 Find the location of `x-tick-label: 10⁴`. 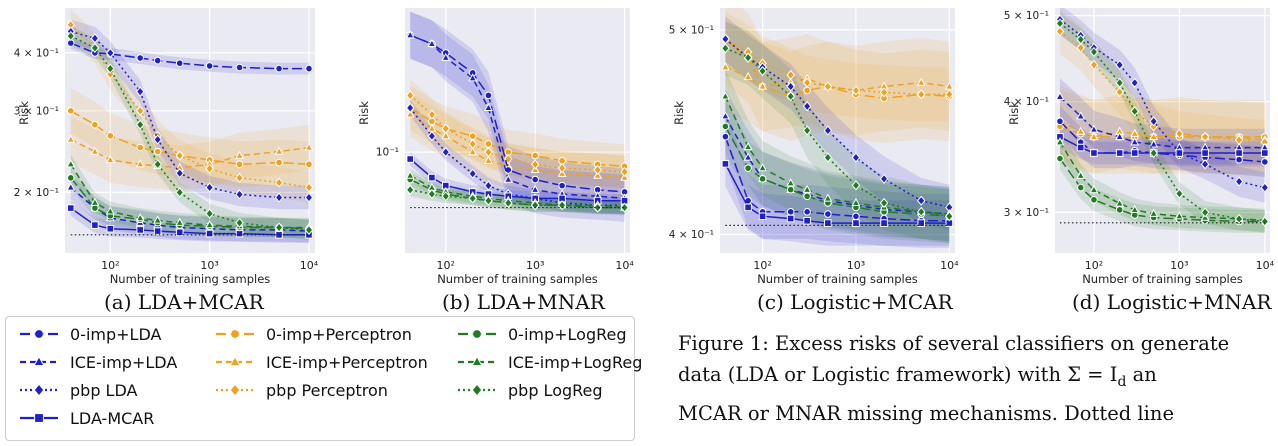

x-tick-label: 10⁴ is located at coordinates (624, 265).